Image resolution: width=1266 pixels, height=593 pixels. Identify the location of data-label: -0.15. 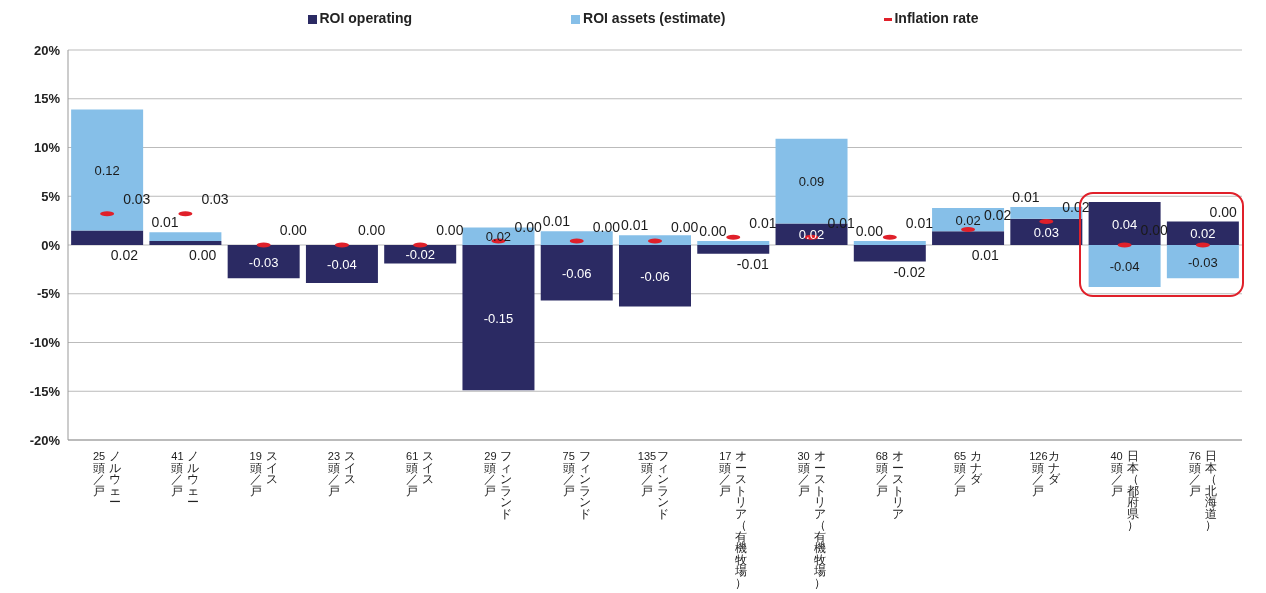
(498, 318).